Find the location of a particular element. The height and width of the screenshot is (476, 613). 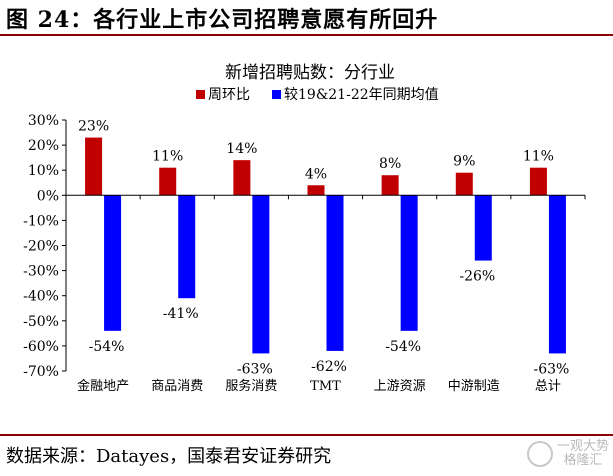

y-tick-label: 20% is located at coordinates (43, 146).